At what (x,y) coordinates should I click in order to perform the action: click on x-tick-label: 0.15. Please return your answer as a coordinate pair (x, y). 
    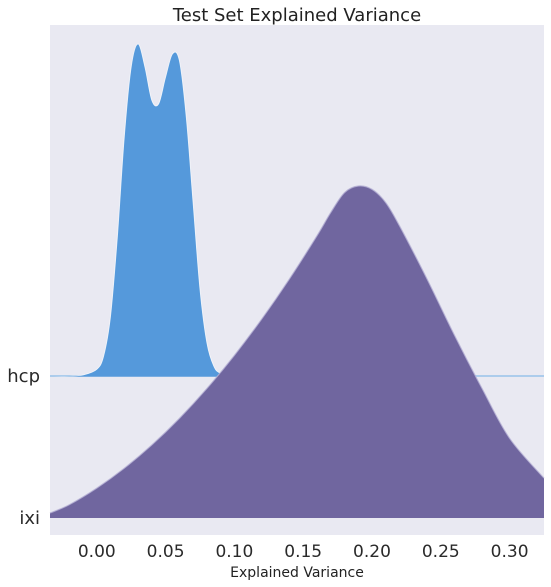
    Looking at the image, I should click on (303, 552).